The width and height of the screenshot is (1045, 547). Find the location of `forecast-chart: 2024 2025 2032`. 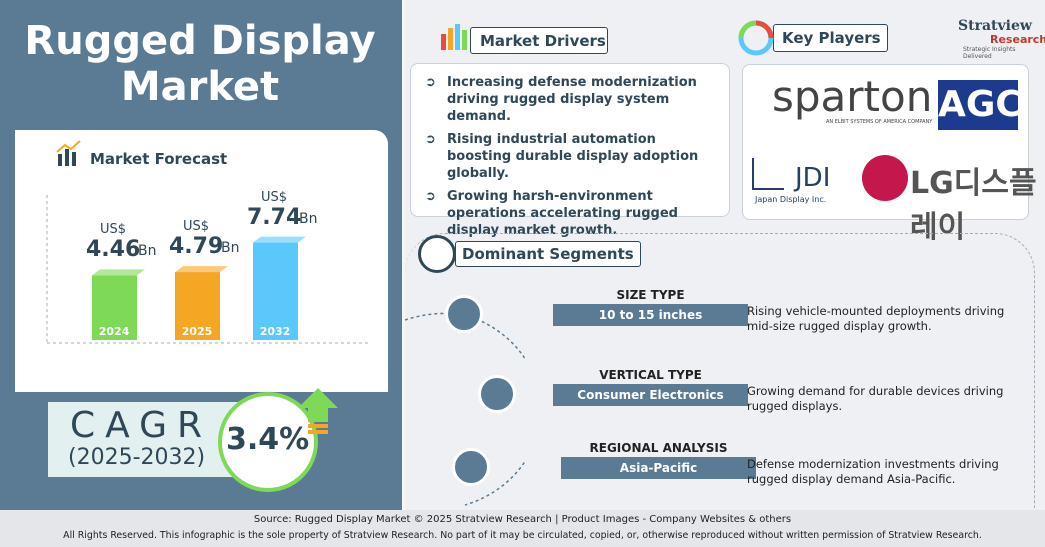

forecast-chart: 2024 2025 2032 is located at coordinates (208, 269).